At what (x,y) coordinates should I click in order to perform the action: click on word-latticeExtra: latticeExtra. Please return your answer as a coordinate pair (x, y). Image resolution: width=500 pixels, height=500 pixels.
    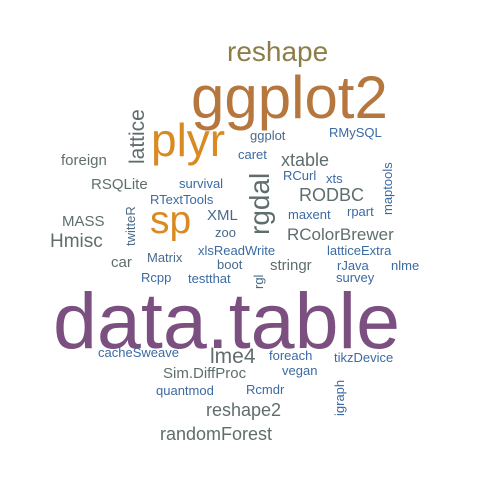
    Looking at the image, I should click on (359, 250).